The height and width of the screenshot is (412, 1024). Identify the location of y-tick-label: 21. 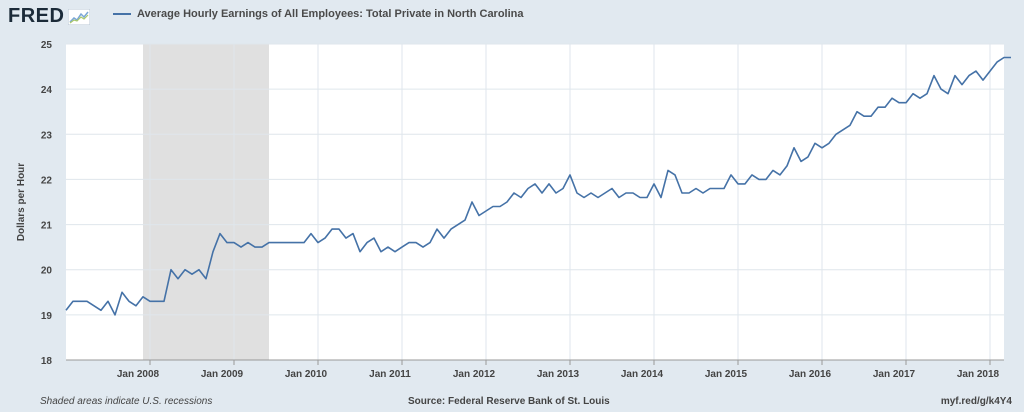
(47, 226).